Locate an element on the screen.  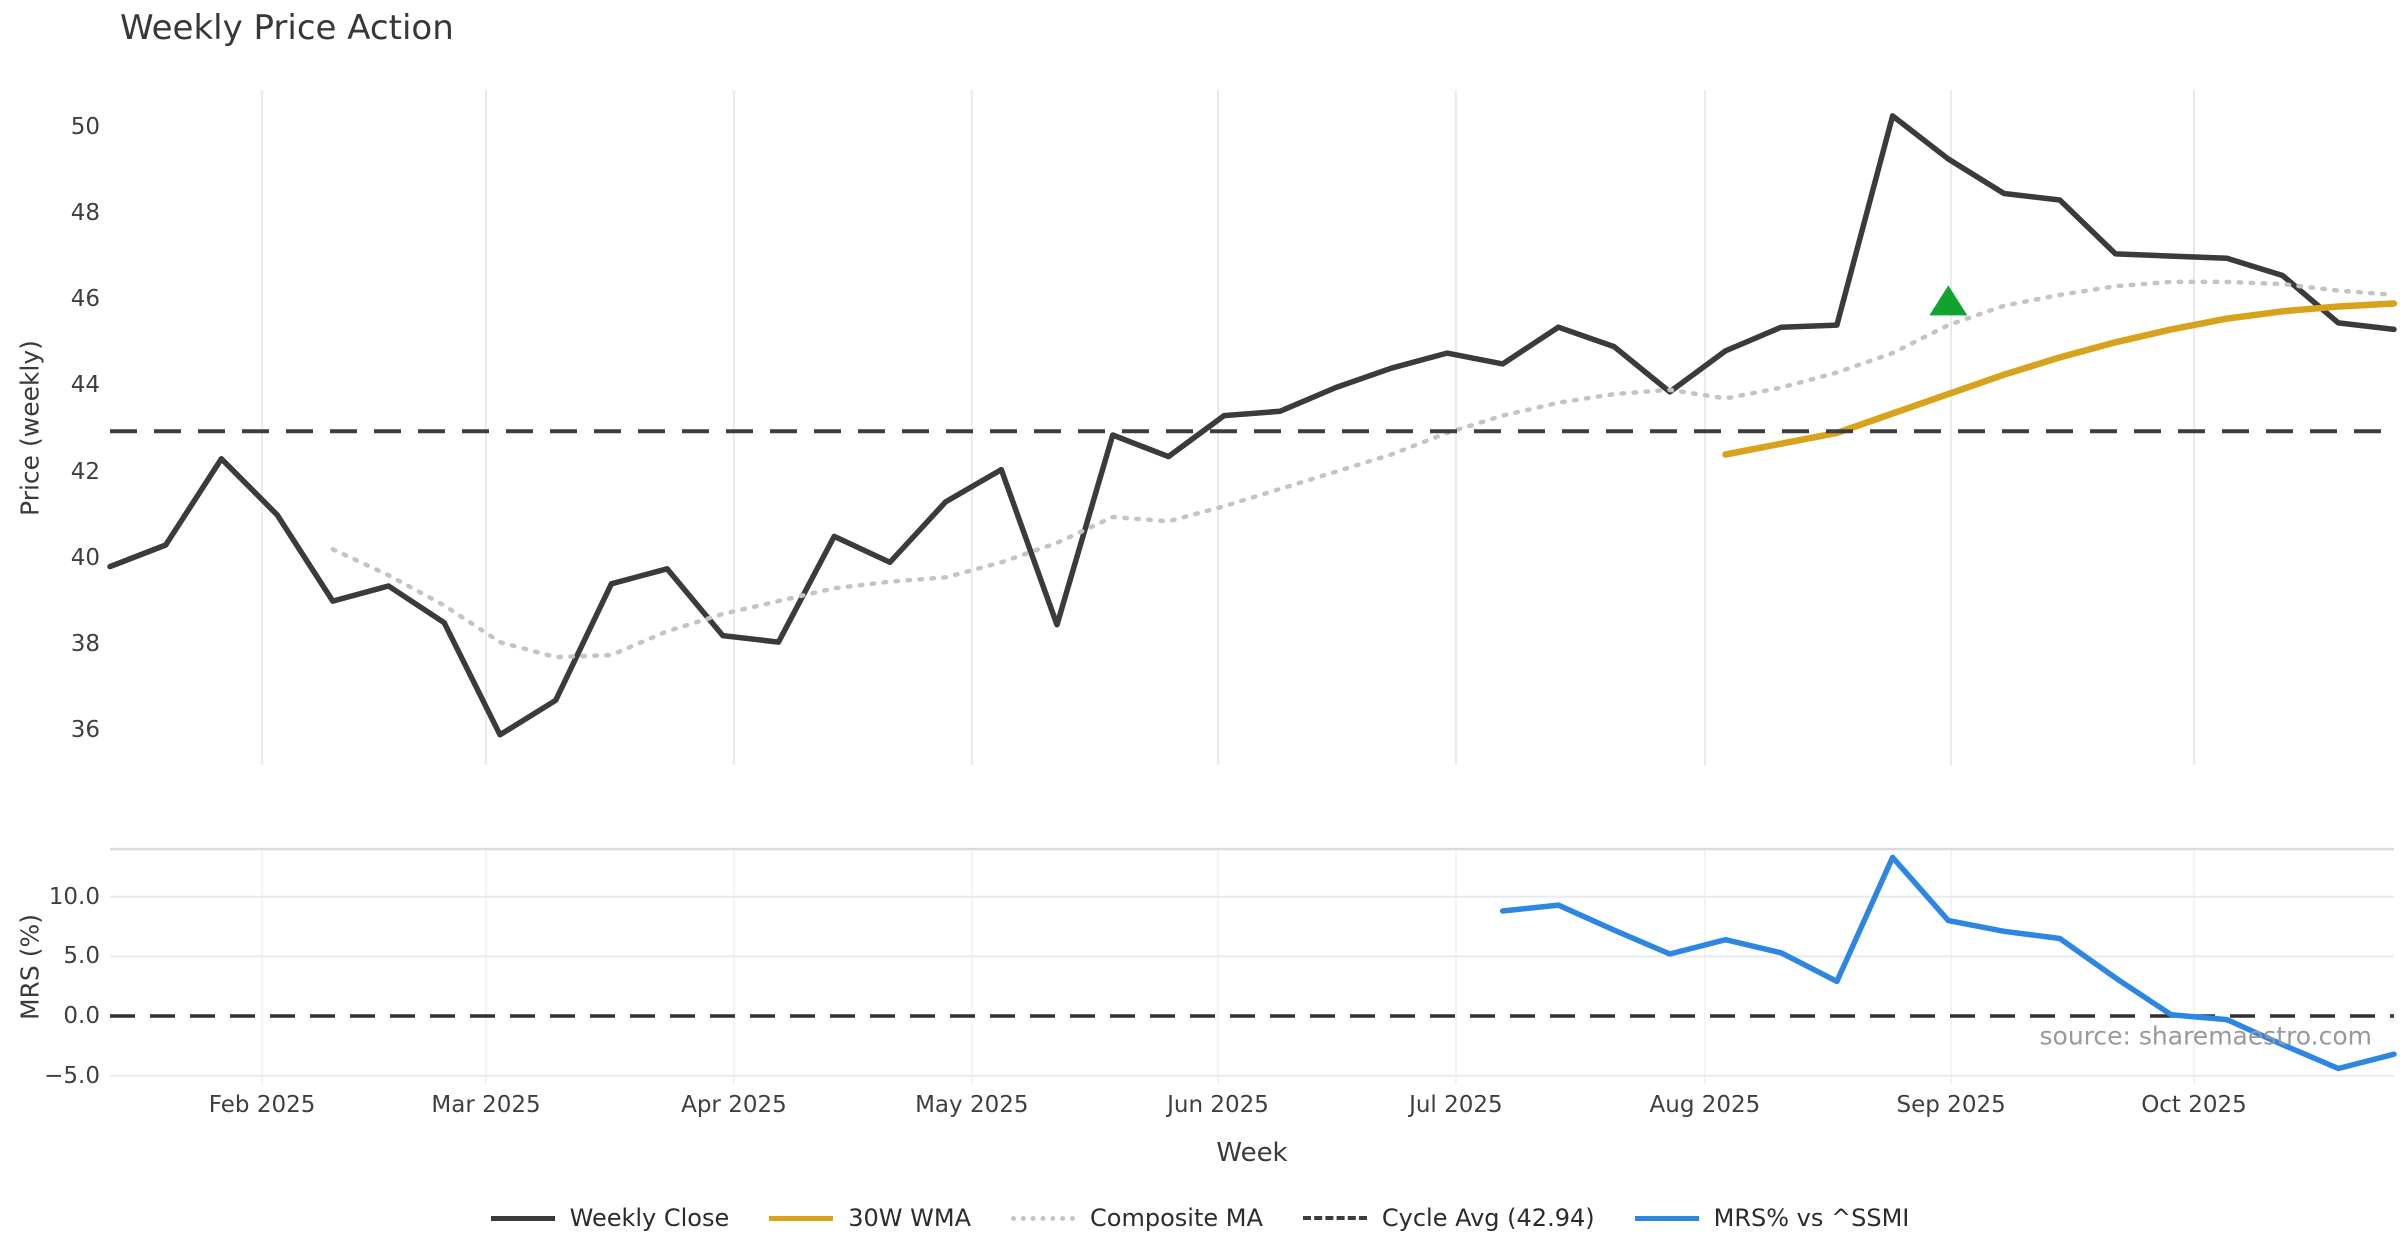
mrs-ytick-label: 0.0 is located at coordinates (81, 1016).